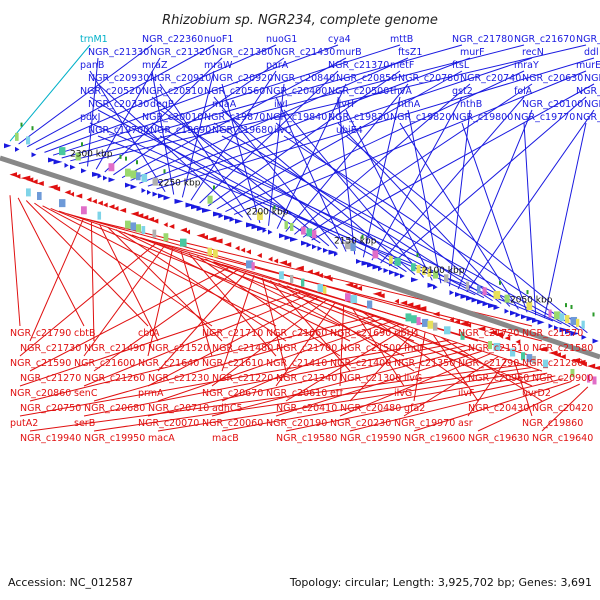 Image resolution: width=600 pixels, height=600 pixels. What do you see at coordinates (434, 438) in the screenshot?
I see `gene-label-reverse: NGR_c19600` at bounding box center [434, 438].